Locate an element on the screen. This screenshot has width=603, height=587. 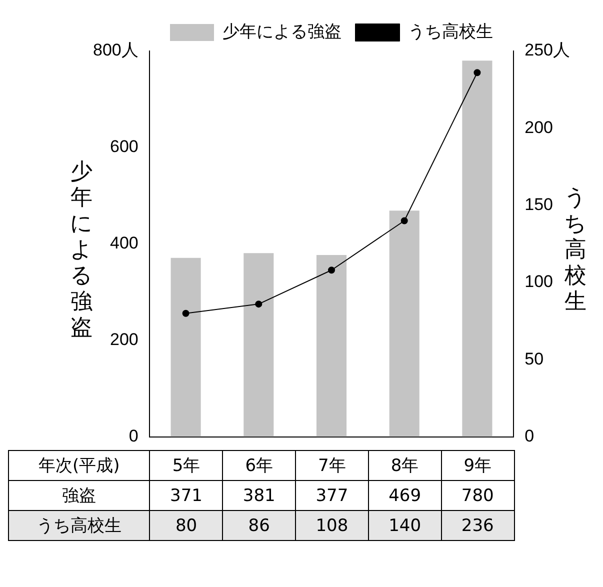
y-tick-label: 0 is located at coordinates (133, 436).